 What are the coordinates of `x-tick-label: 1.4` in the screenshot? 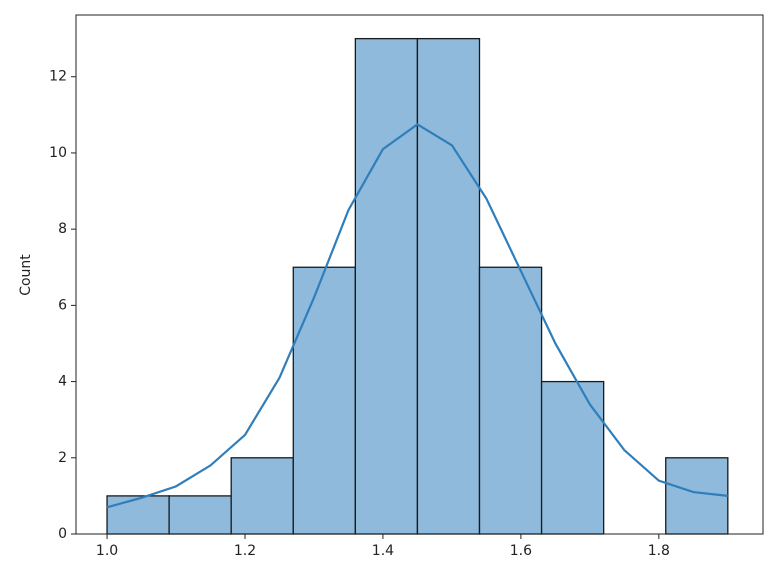 It's located at (383, 551).